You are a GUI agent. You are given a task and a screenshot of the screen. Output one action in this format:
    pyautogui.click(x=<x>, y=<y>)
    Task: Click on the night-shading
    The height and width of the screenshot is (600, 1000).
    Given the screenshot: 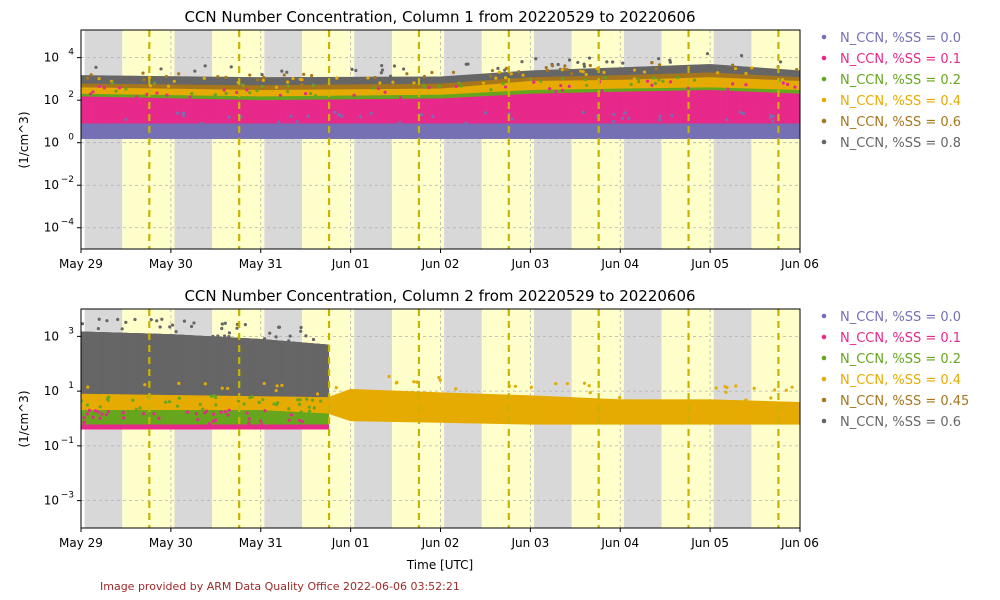 What is the action you would take?
    pyautogui.click(x=103, y=139)
    